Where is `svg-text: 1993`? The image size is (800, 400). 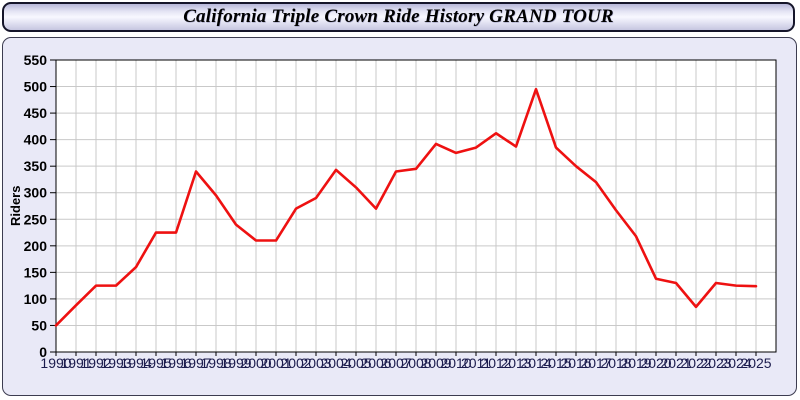 svg-text: 1993 is located at coordinates (115, 363).